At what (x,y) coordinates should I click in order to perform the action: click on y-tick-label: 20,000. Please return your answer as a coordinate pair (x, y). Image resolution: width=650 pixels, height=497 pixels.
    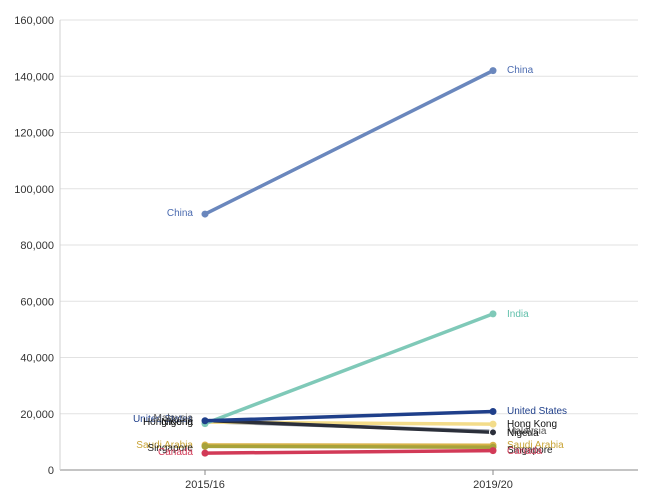
    Looking at the image, I should click on (37, 415).